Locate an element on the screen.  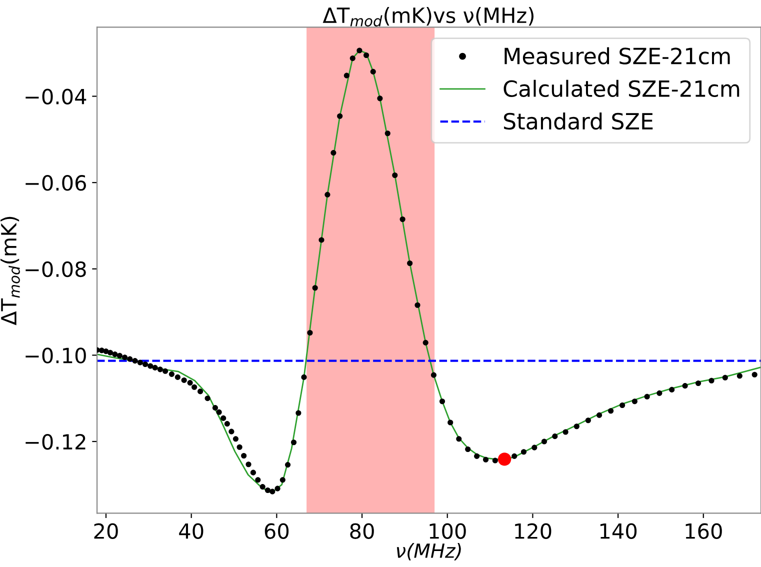
y-tick-label: −0.04 is located at coordinates (56, 96).